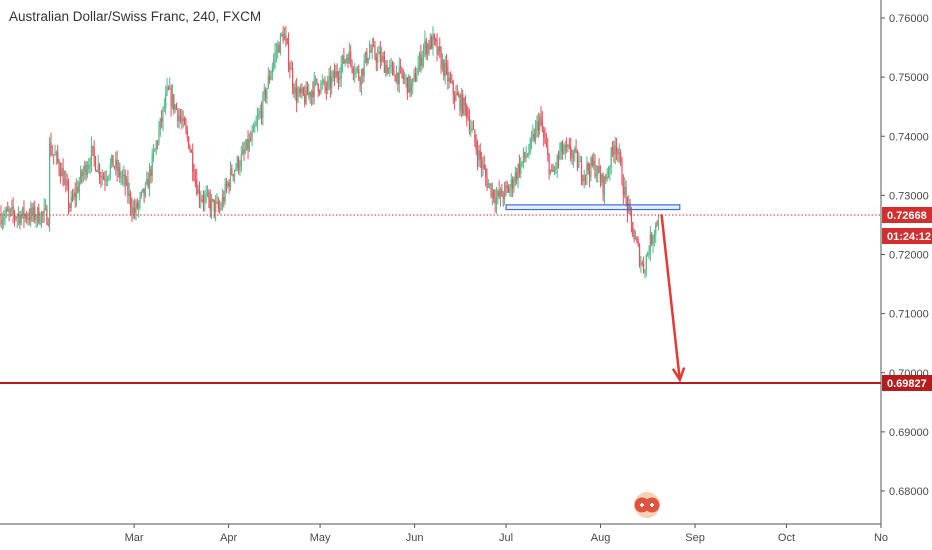  I want to click on watermark-logo-icon, so click(647, 505).